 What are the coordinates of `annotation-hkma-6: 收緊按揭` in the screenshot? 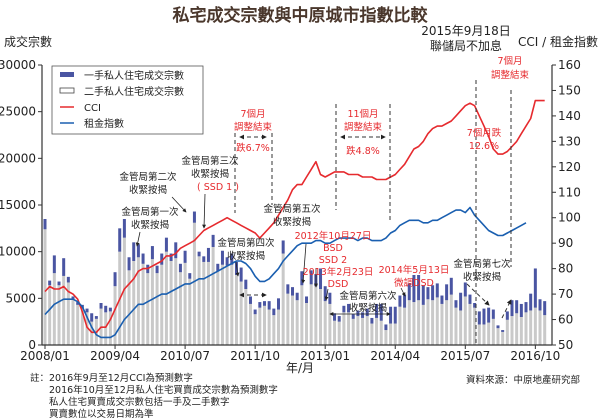 It's located at (368, 308).